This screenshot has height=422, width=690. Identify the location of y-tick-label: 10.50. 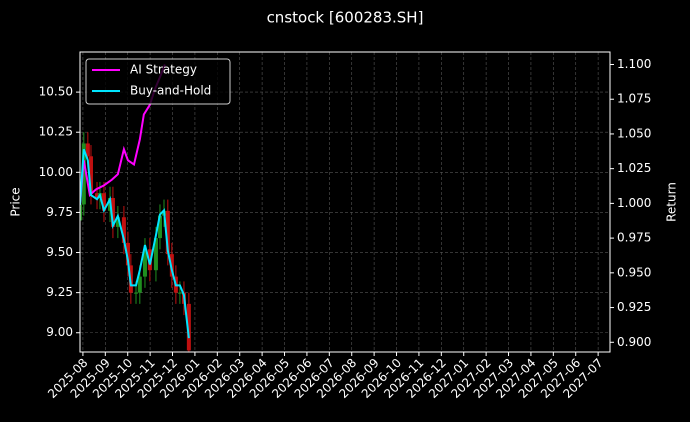
(56, 92).